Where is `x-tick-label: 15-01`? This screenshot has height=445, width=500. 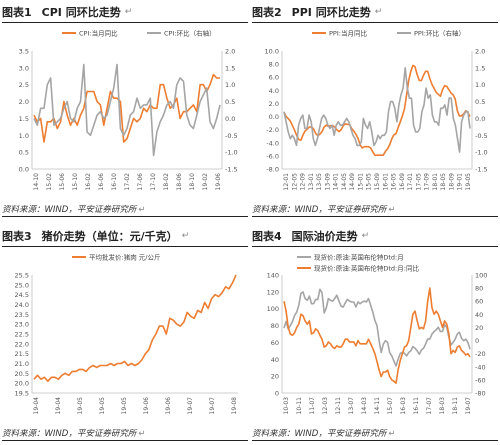
x-tick-label: 15-01 is located at coordinates (360, 182).